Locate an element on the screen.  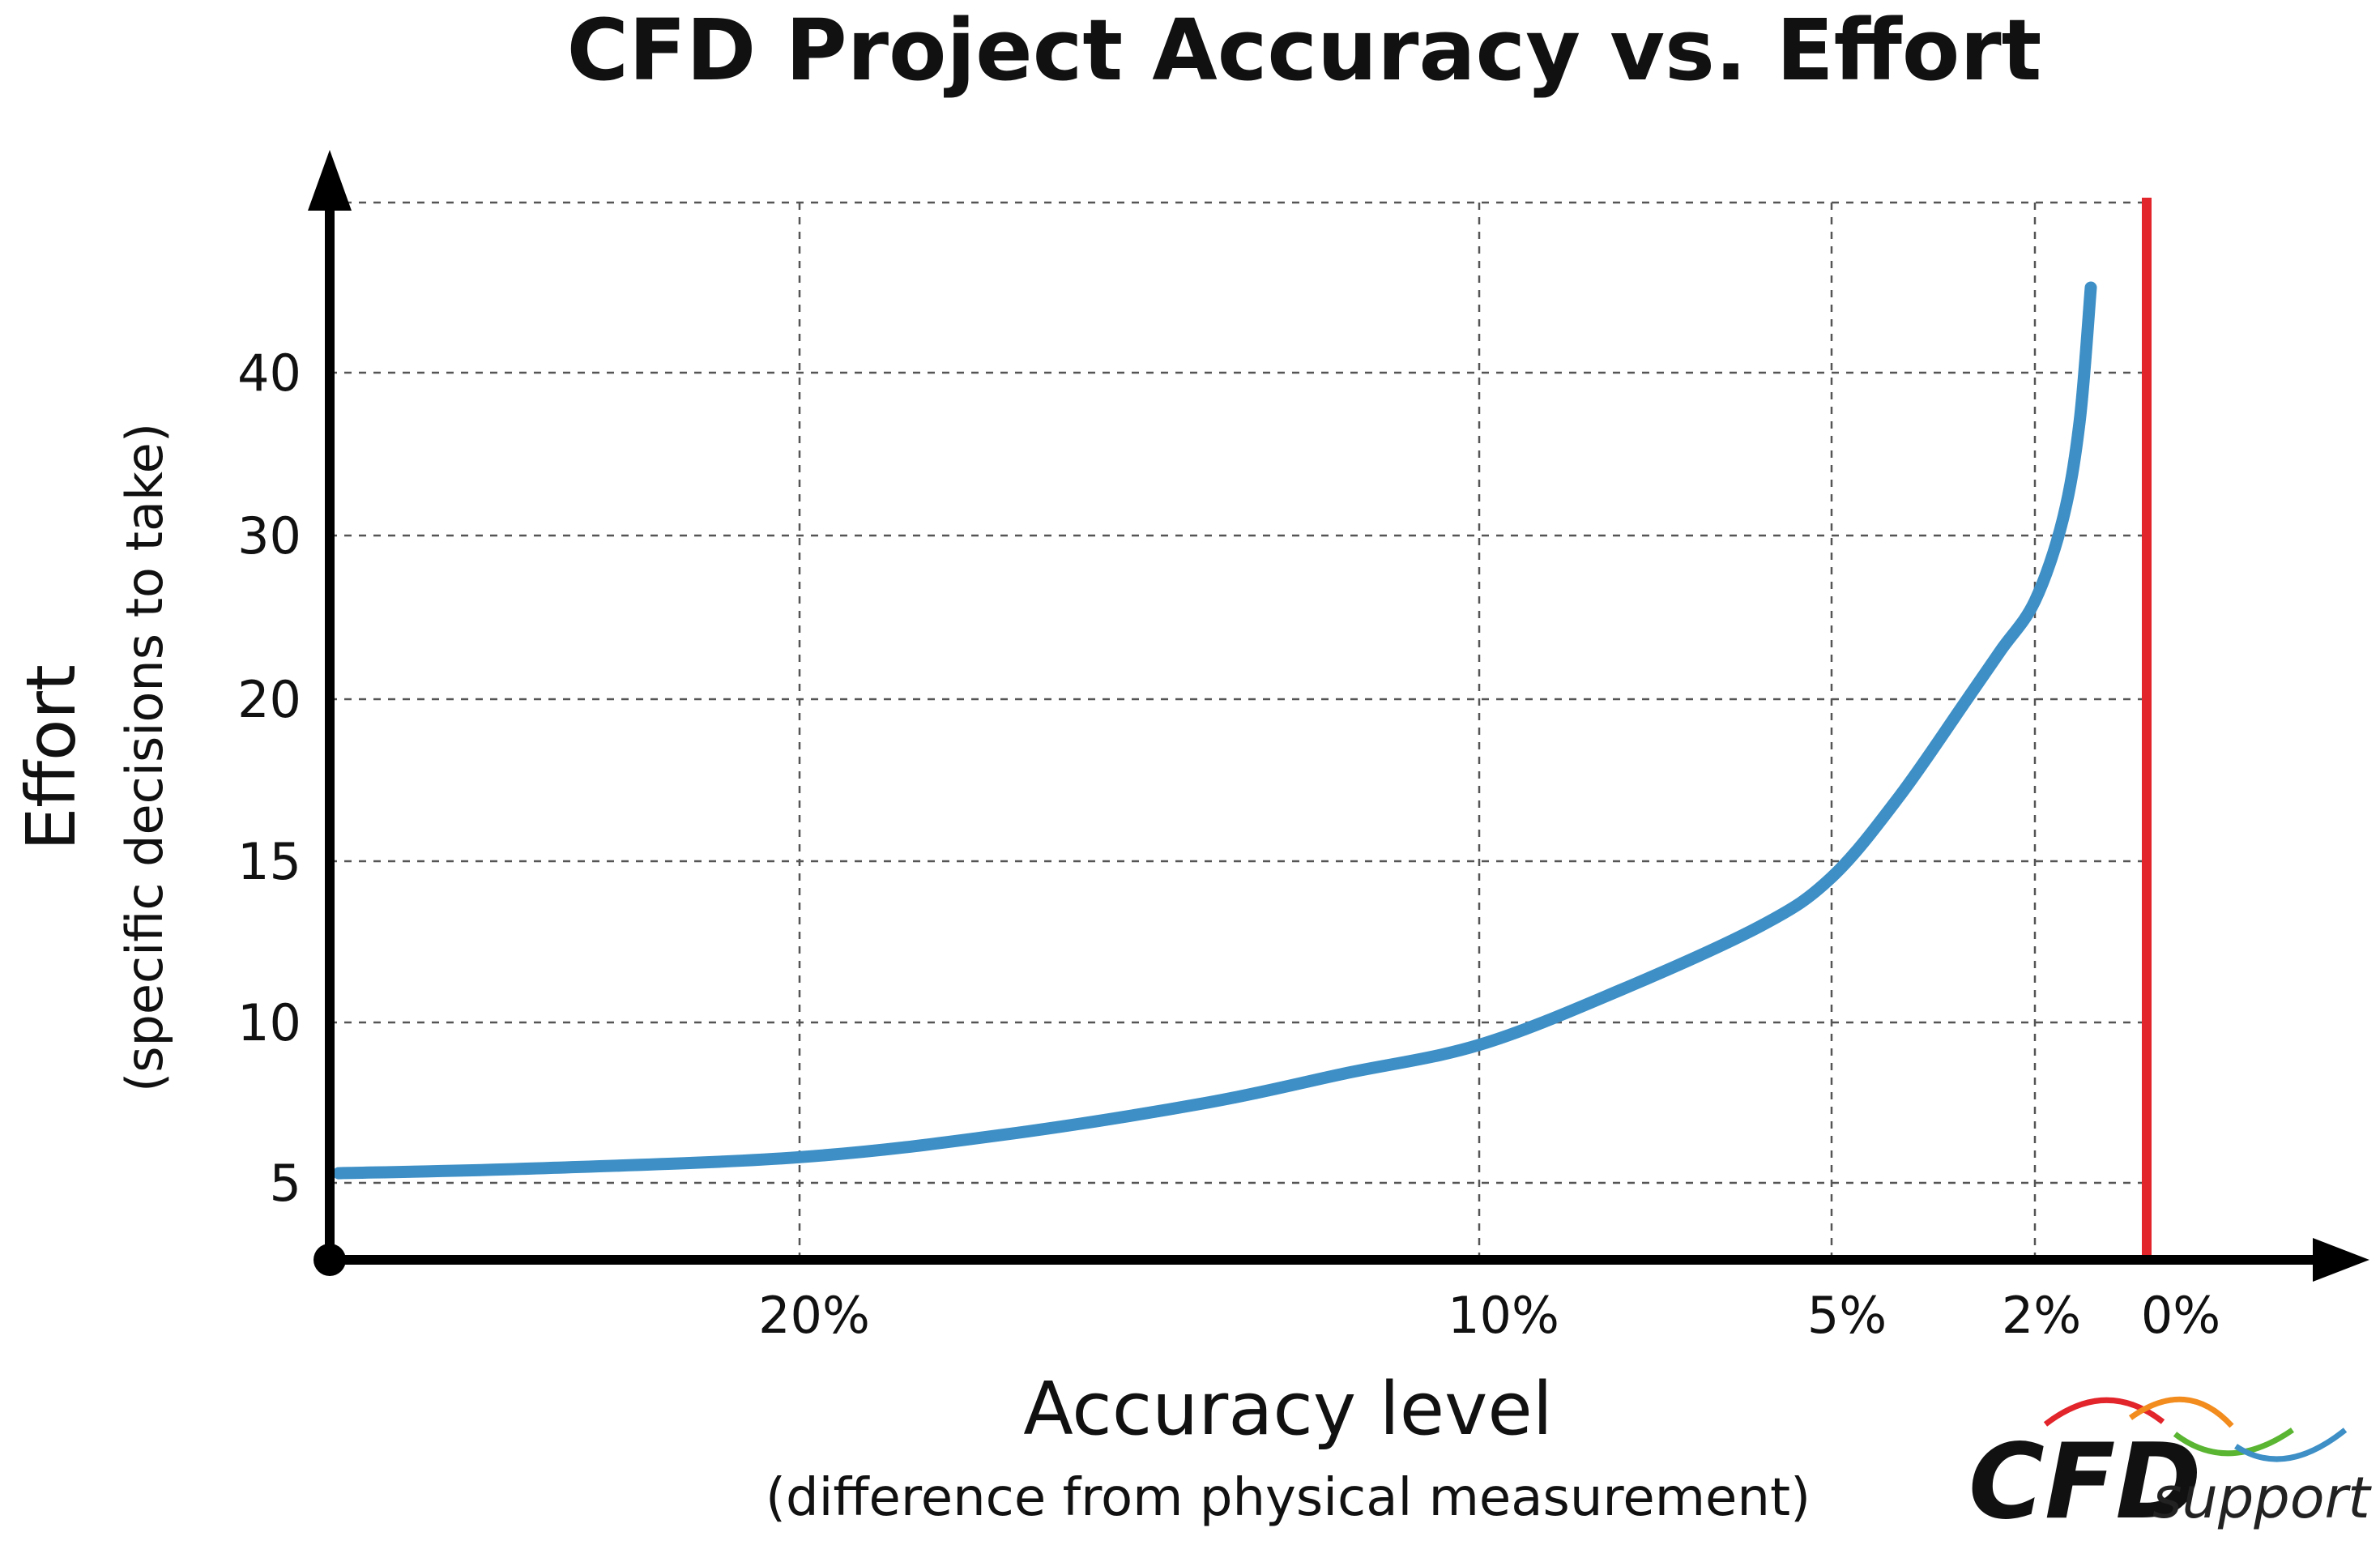
y-tick-label: 5 is located at coordinates (285, 1184).